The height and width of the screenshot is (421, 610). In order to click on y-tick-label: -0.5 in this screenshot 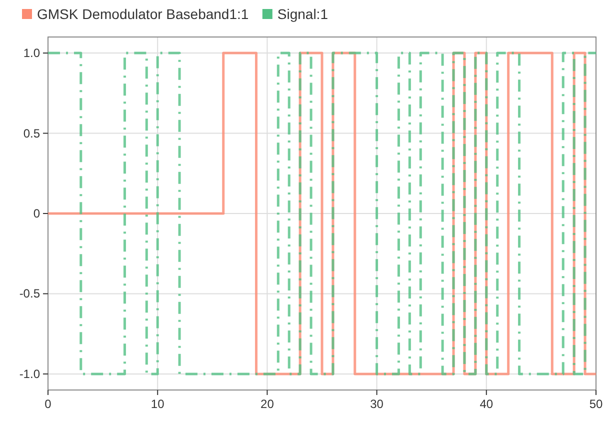, I will do `click(29, 293)`.